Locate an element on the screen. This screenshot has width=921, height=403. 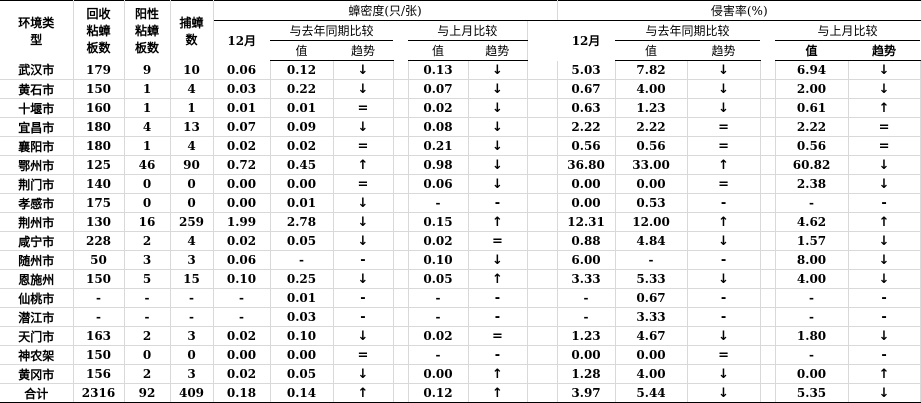
cell-region: 荆州市 is located at coordinates (37, 222).